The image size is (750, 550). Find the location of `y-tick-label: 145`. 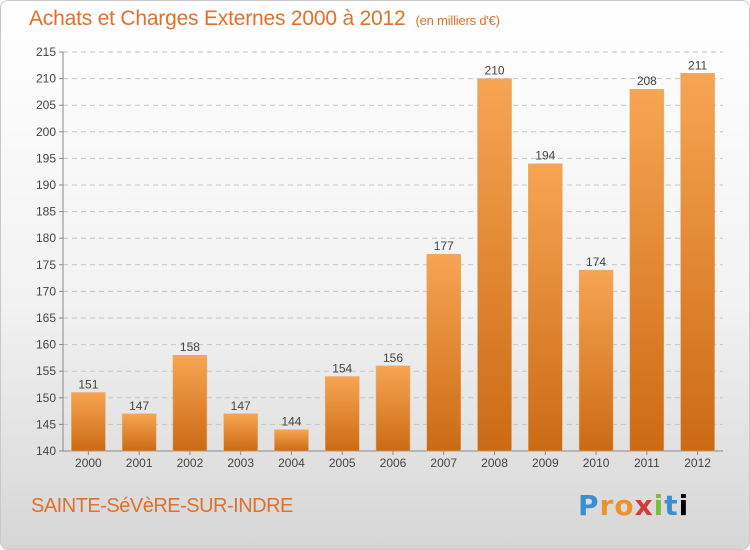

y-tick-label: 145 is located at coordinates (46, 424).